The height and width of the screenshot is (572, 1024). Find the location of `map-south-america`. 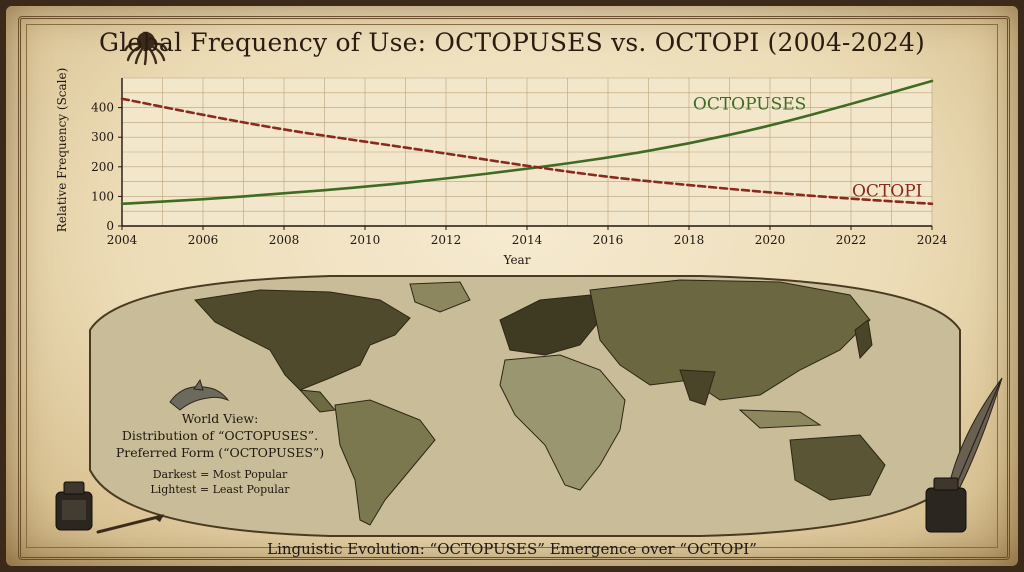

map-south-america is located at coordinates (385, 462).